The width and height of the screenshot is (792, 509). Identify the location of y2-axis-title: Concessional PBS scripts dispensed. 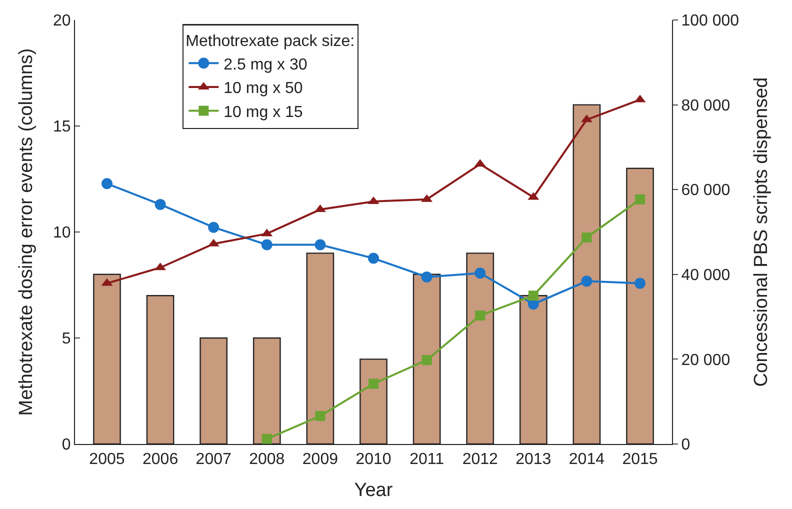
(761, 232).